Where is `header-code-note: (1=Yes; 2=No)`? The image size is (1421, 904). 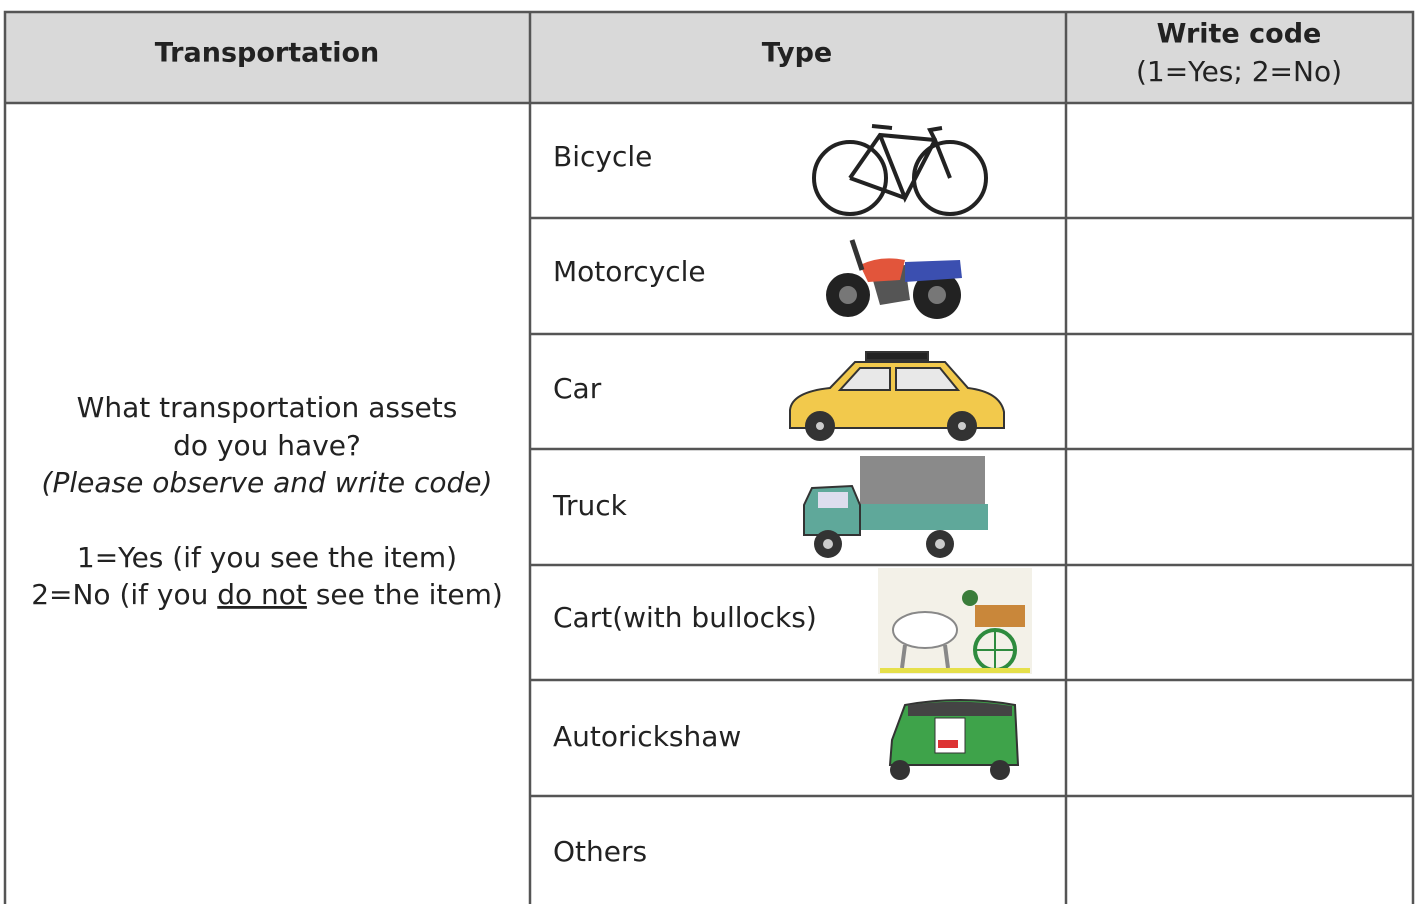
header-code-note: (1=Yes; 2=No) is located at coordinates (1239, 71).